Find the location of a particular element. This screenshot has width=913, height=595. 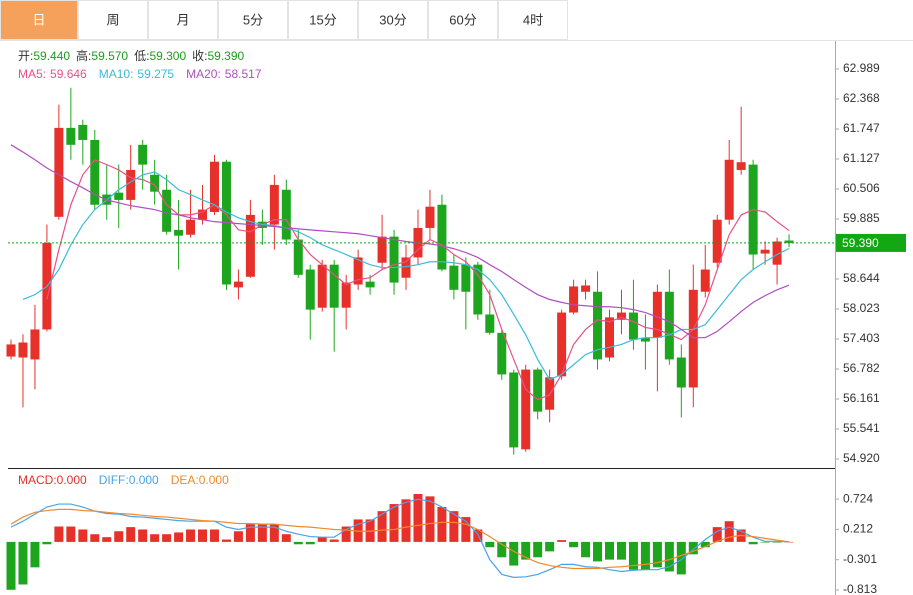

y-tick-label: 62.989 is located at coordinates (861, 68).